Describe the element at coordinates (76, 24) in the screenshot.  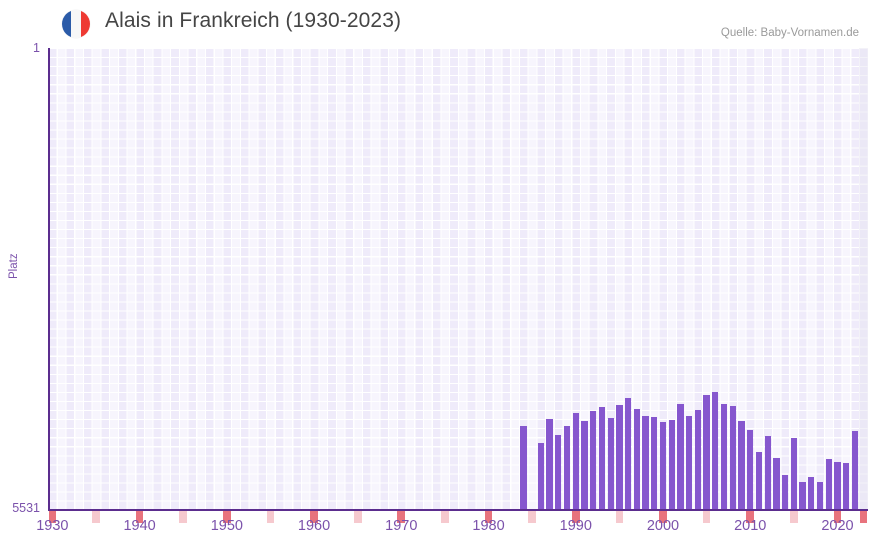
I see `france-flag-icon` at that location.